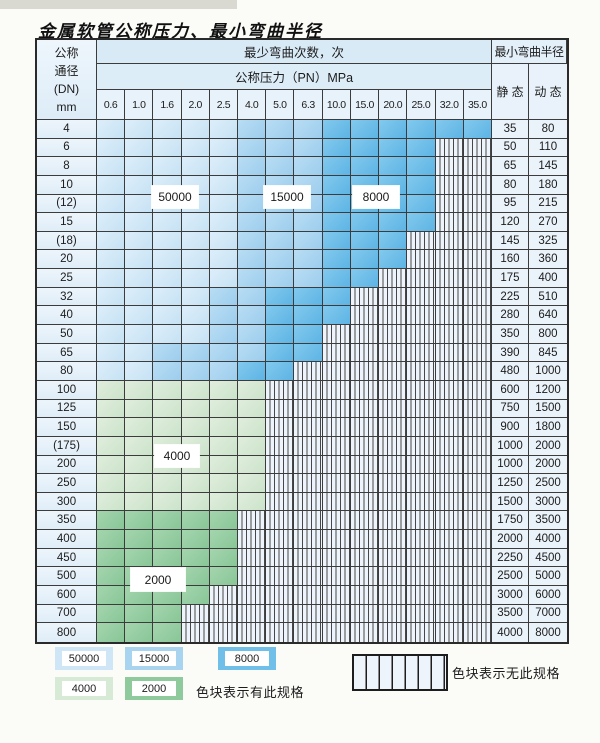  What do you see at coordinates (547, 483) in the screenshot?
I see `dynamic-value-cell: 2500` at bounding box center [547, 483].